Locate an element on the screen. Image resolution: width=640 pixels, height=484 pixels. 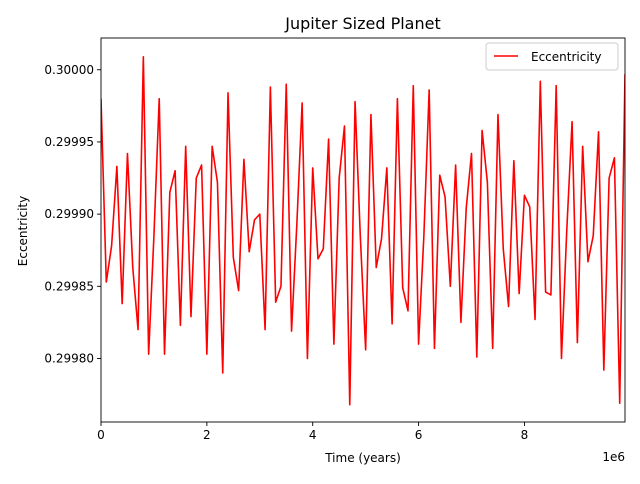
y-tick-label: 0.30000 is located at coordinates (69, 70).